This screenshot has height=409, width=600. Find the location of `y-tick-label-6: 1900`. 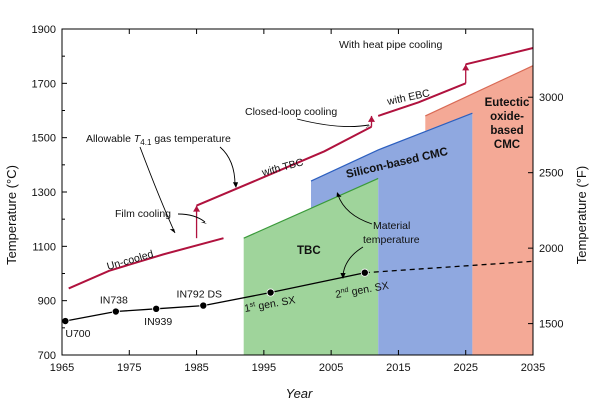

y-tick-label-6: 1900 is located at coordinates (44, 30).